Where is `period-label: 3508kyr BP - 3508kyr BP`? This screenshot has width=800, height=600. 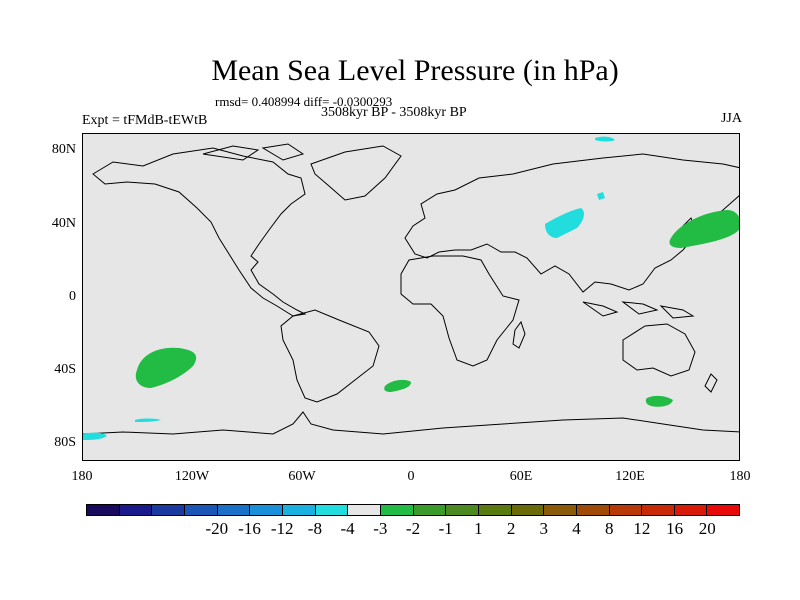
period-label: 3508kyr BP - 3508kyr BP is located at coordinates (394, 112).